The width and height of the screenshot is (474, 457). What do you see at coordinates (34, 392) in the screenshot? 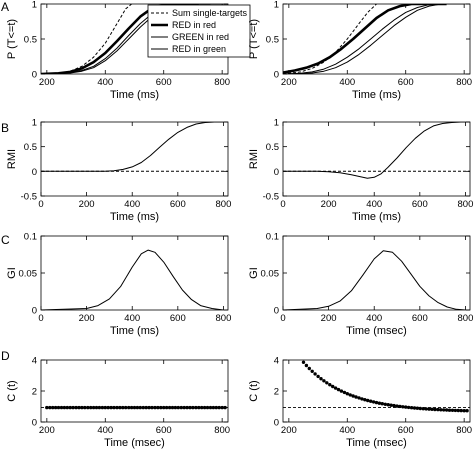
I see `y-tick-label: 2` at bounding box center [34, 392].